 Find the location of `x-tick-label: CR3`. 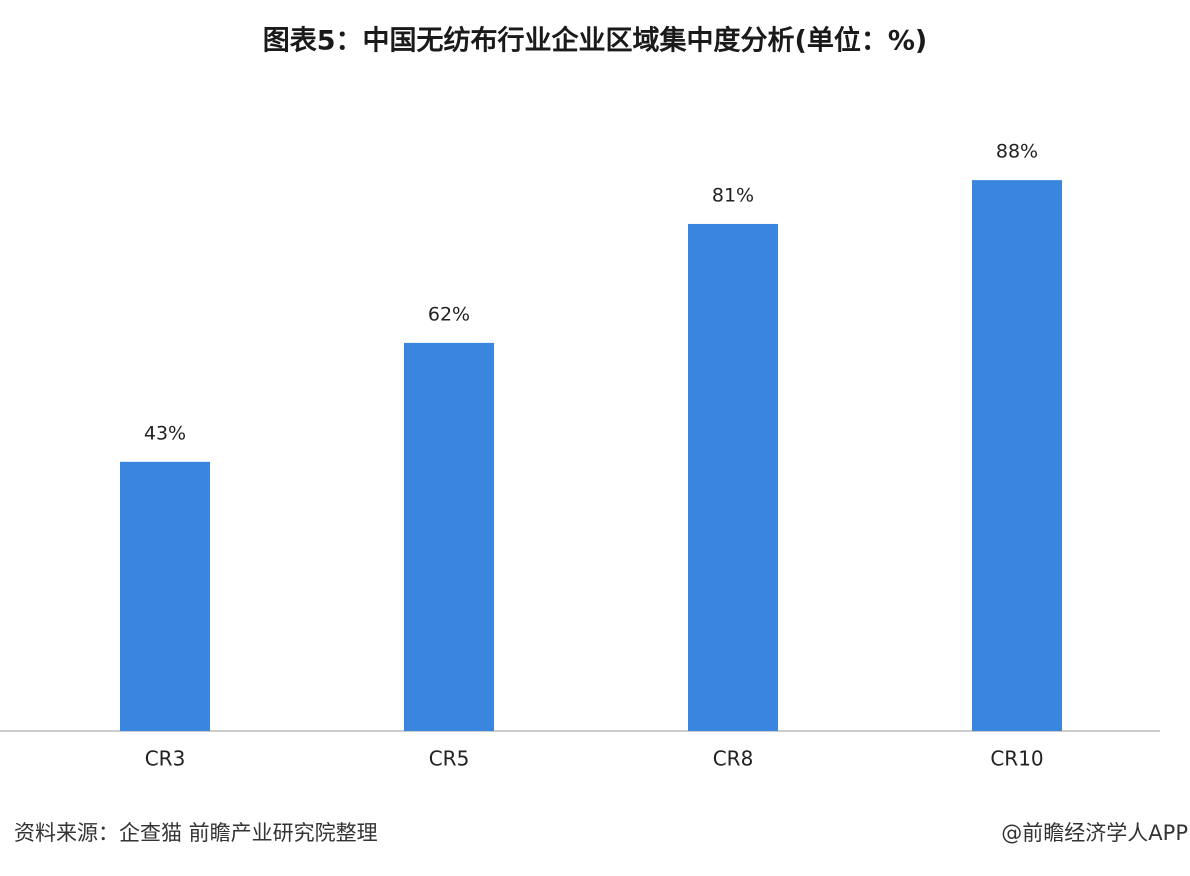

x-tick-label: CR3 is located at coordinates (165, 759).